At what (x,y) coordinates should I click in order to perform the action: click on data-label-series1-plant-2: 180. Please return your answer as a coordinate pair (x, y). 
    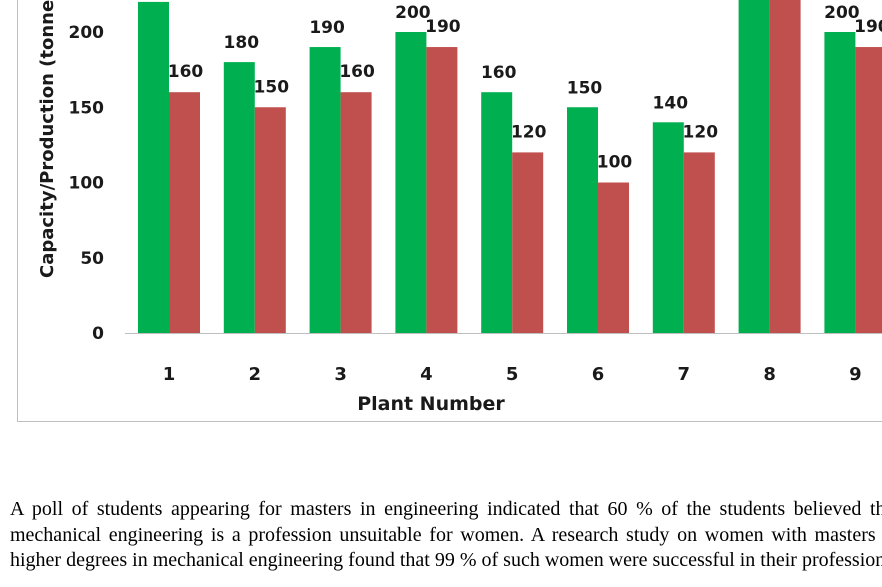
    Looking at the image, I should click on (242, 43).